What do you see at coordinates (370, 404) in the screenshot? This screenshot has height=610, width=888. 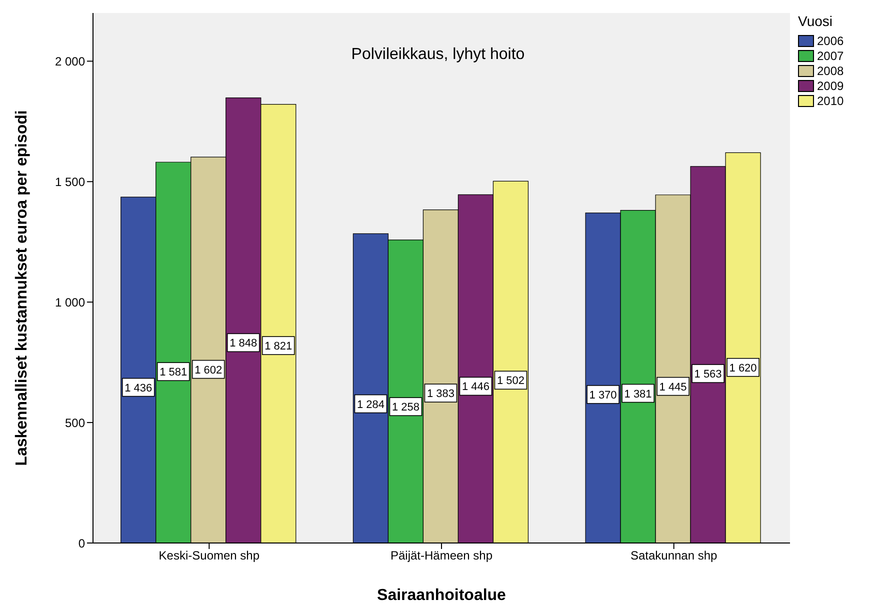 I see `data-label: 1 284` at bounding box center [370, 404].